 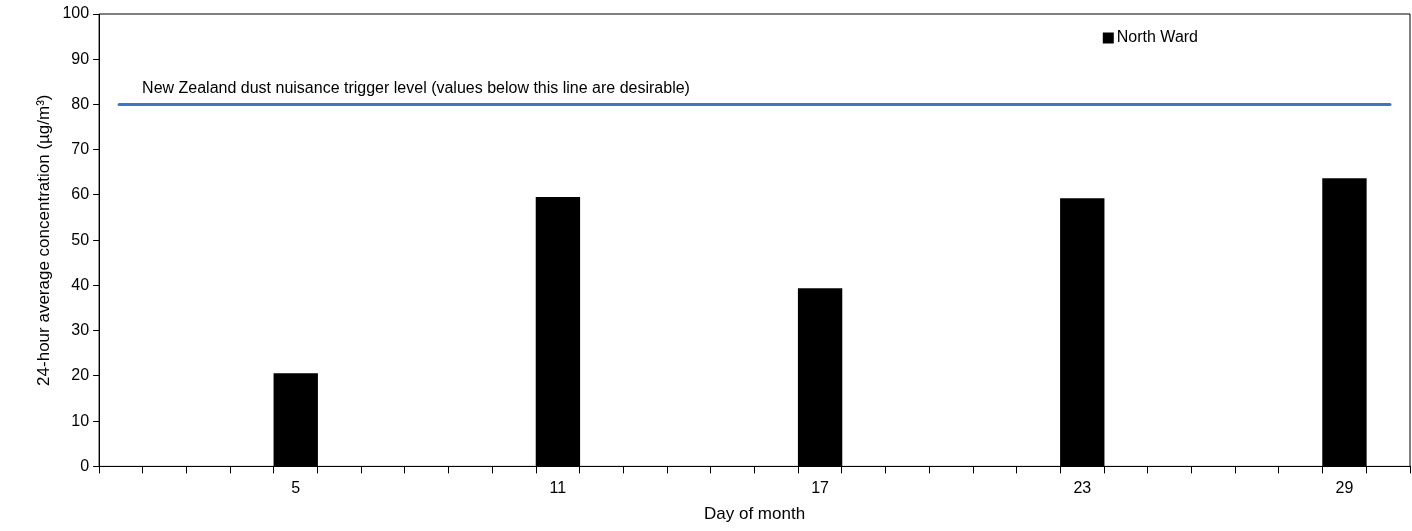 What do you see at coordinates (80, 239) in the screenshot?
I see `y-tick-label: 50` at bounding box center [80, 239].